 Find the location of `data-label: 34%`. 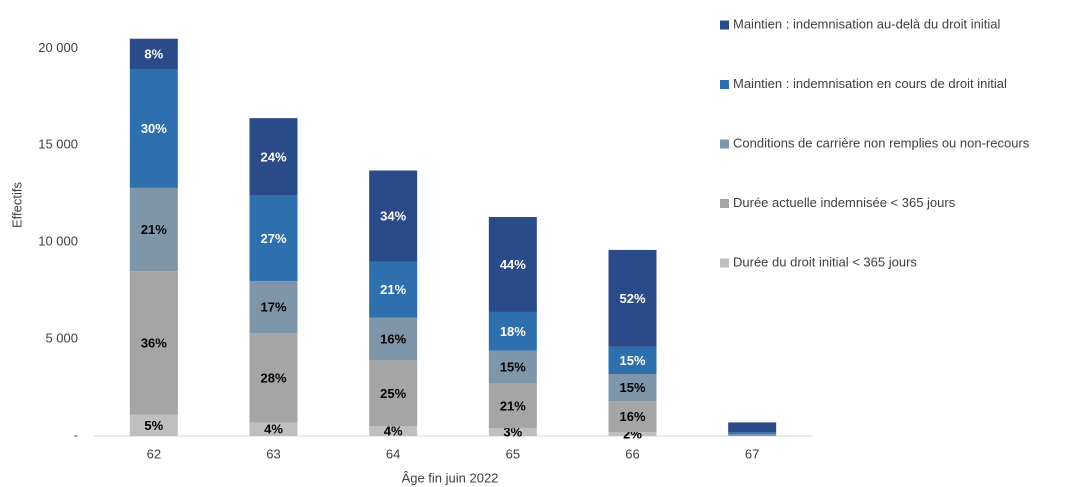

data-label: 34% is located at coordinates (393, 215).